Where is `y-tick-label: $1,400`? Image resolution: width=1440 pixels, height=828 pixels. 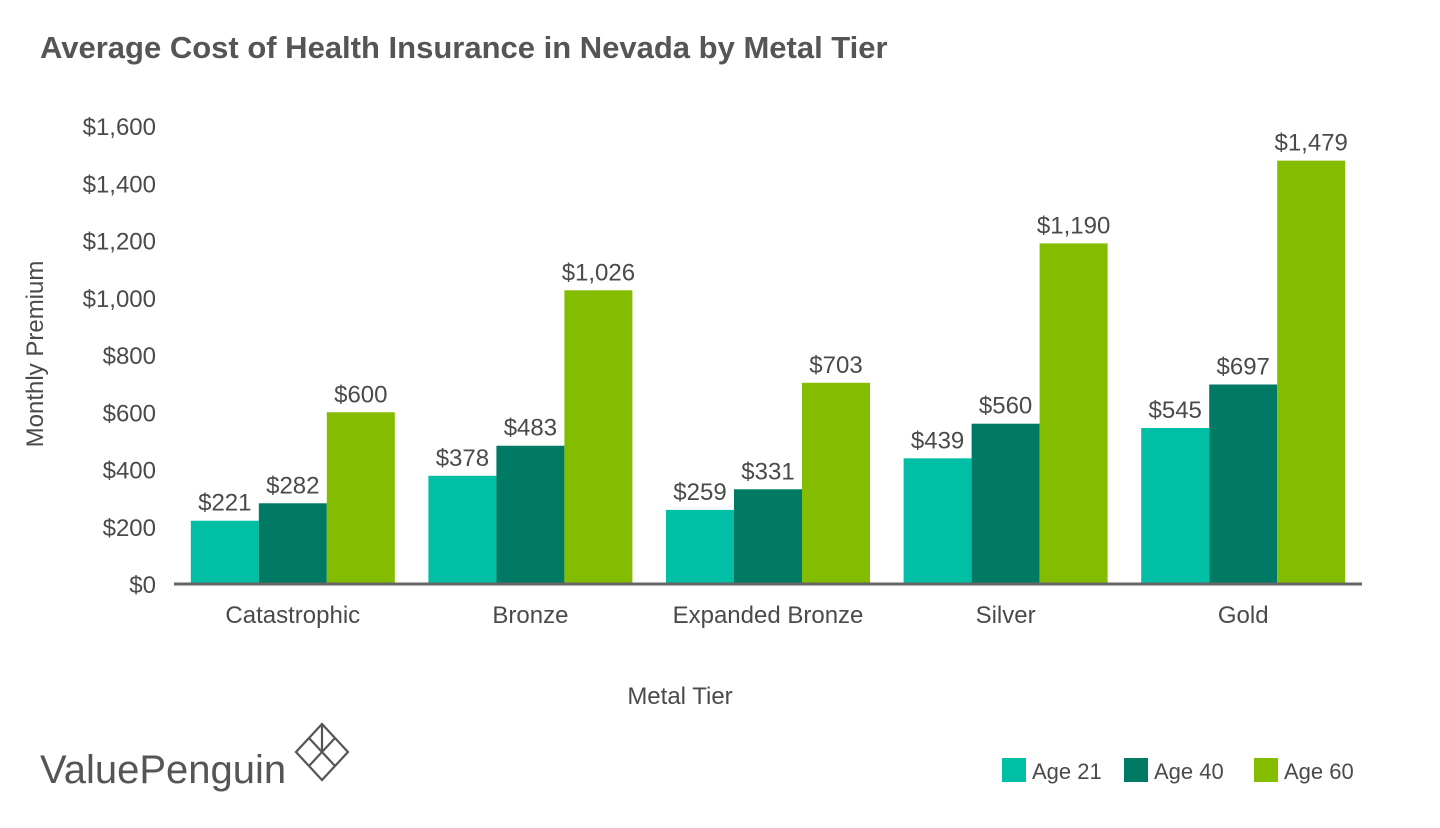
y-tick-label: $1,400 is located at coordinates (119, 184).